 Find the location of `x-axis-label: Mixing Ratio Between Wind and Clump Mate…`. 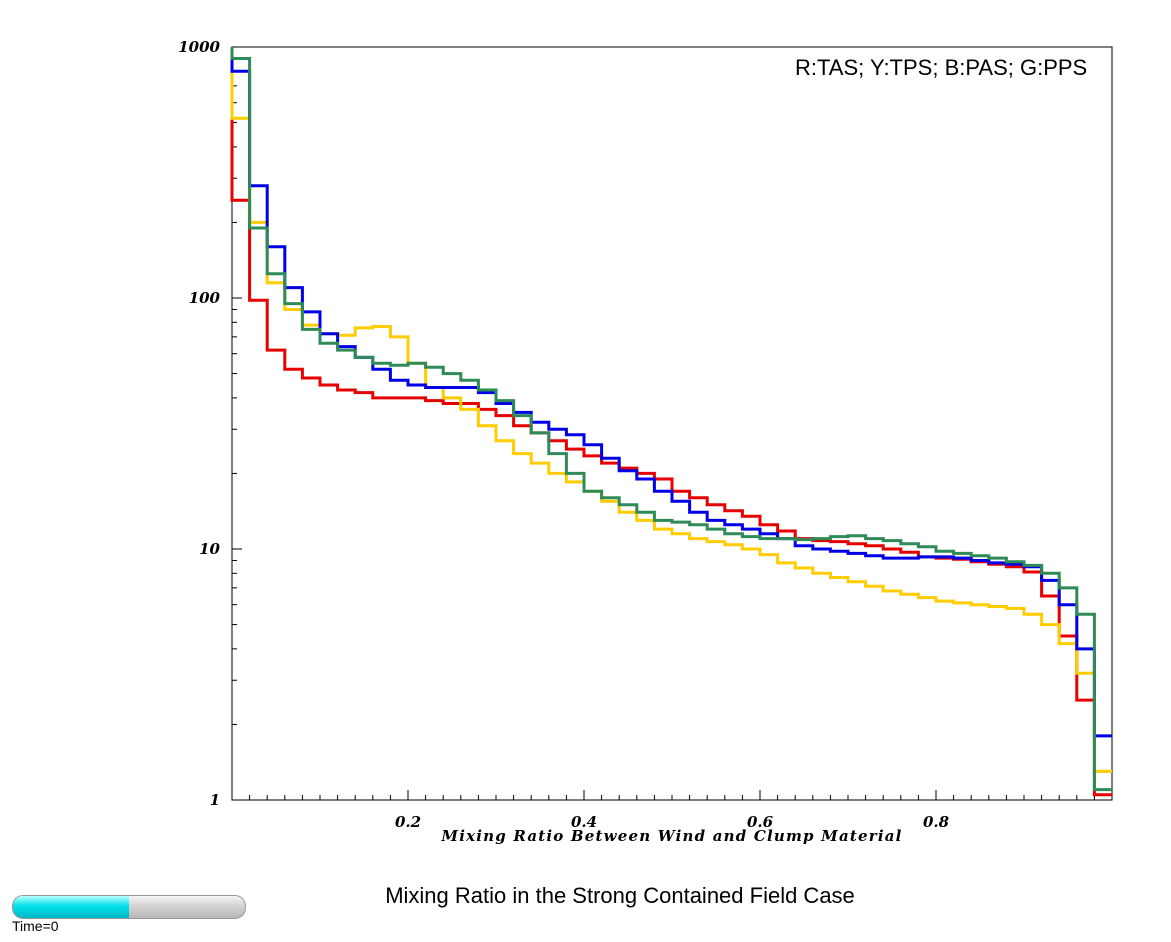

x-axis-label: Mixing Ratio Between Wind and Clump Mate… is located at coordinates (672, 836).